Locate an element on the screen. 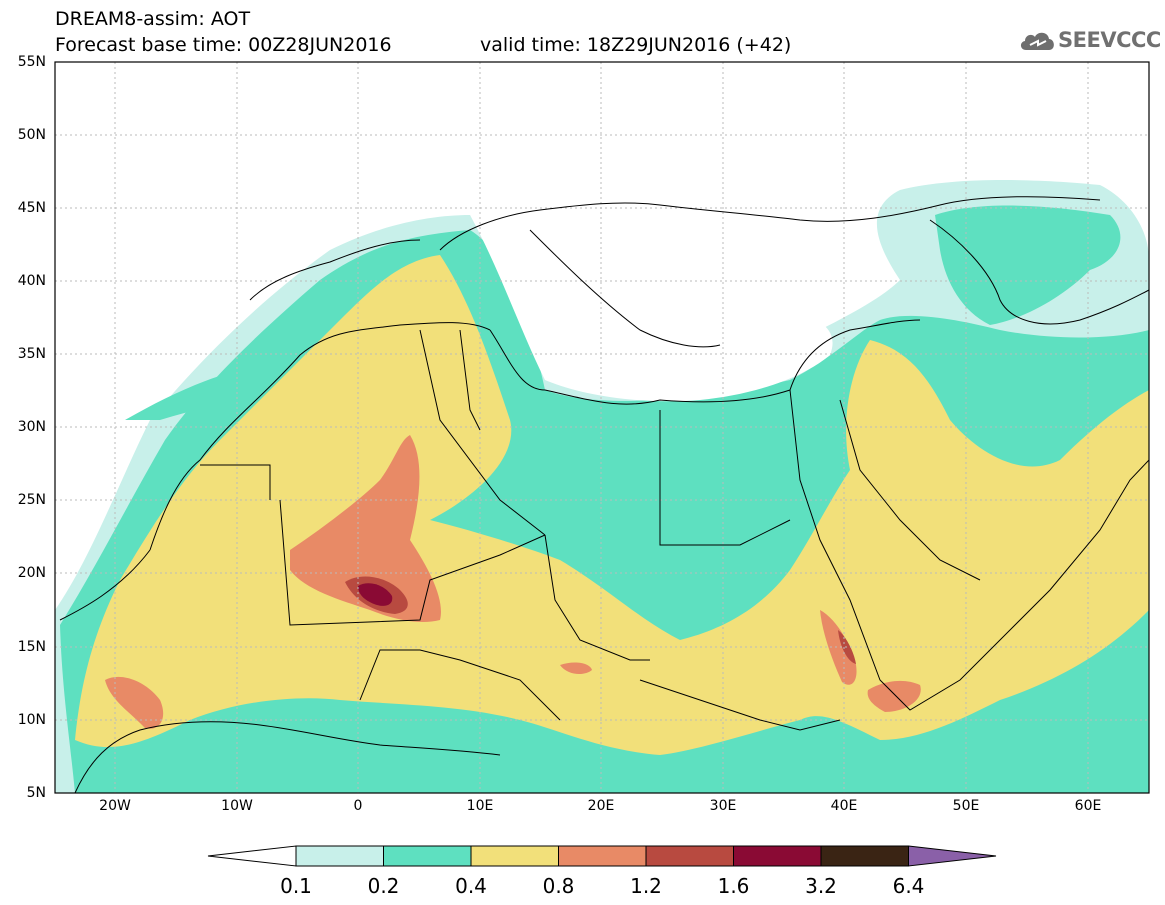 This screenshot has width=1165, height=905. aot-contour-0.8-yemen is located at coordinates (894, 696).